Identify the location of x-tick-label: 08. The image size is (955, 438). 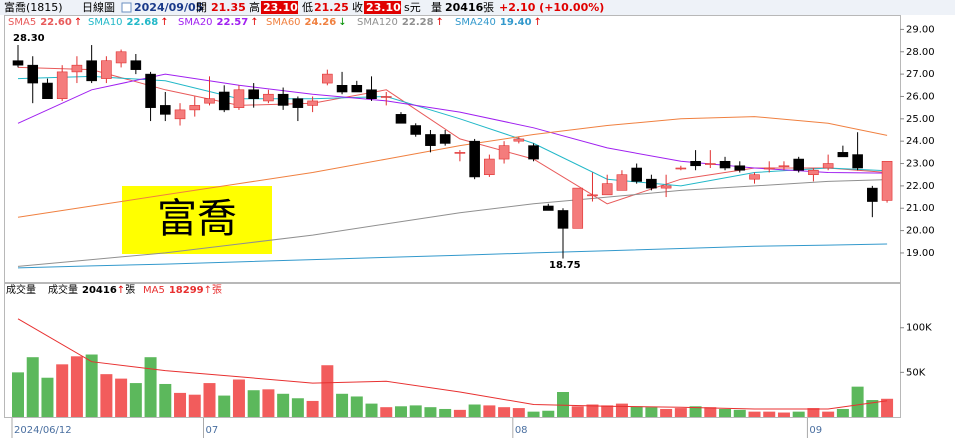
(521, 430).